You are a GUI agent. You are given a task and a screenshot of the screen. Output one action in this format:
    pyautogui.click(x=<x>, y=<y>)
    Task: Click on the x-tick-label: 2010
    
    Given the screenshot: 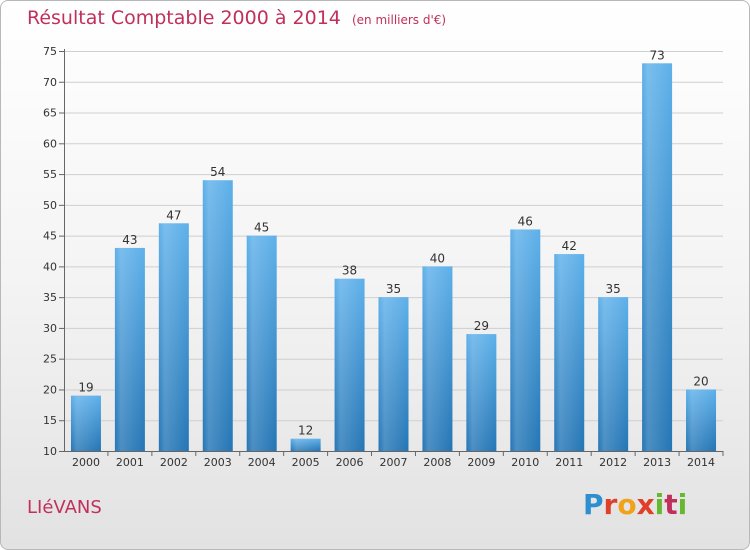 What is the action you would take?
    pyautogui.click(x=525, y=462)
    